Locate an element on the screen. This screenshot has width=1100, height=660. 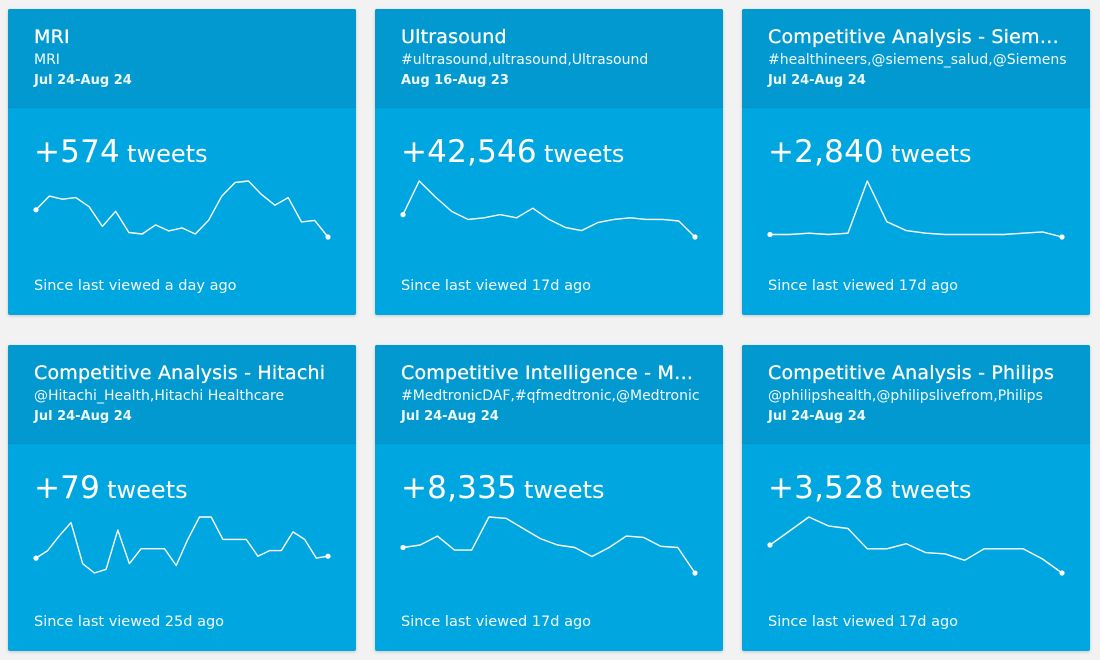
card-date-range: Aug 16-Aug 23 is located at coordinates (455, 80).